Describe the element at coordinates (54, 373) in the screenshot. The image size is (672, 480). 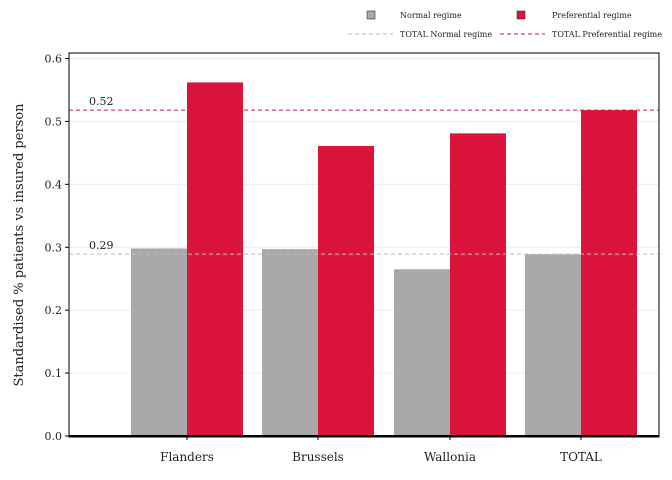
I see `y-tick-label: 0.1` at that location.